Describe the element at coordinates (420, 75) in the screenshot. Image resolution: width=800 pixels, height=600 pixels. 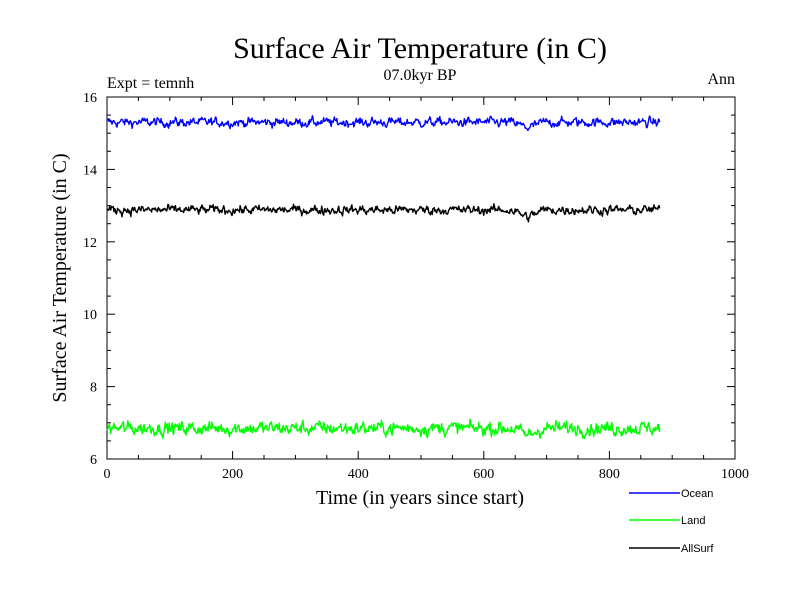
I see `chart-subtitle: 07.0kyr BP` at that location.